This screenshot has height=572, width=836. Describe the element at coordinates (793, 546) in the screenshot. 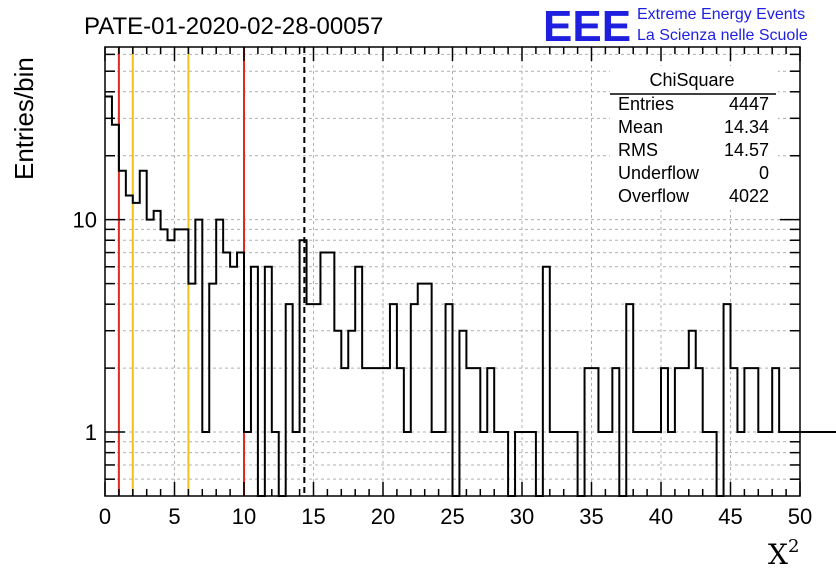

I see `x-axis-label-sup: 2` at that location.